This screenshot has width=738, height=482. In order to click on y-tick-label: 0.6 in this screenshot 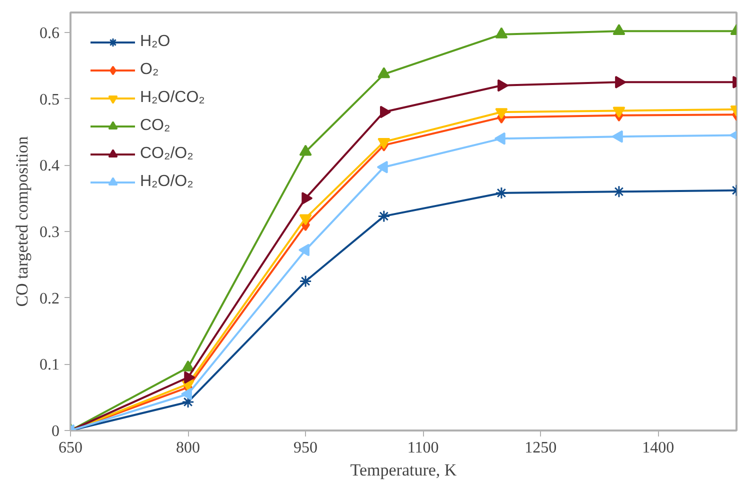, I will do `click(50, 33)`.